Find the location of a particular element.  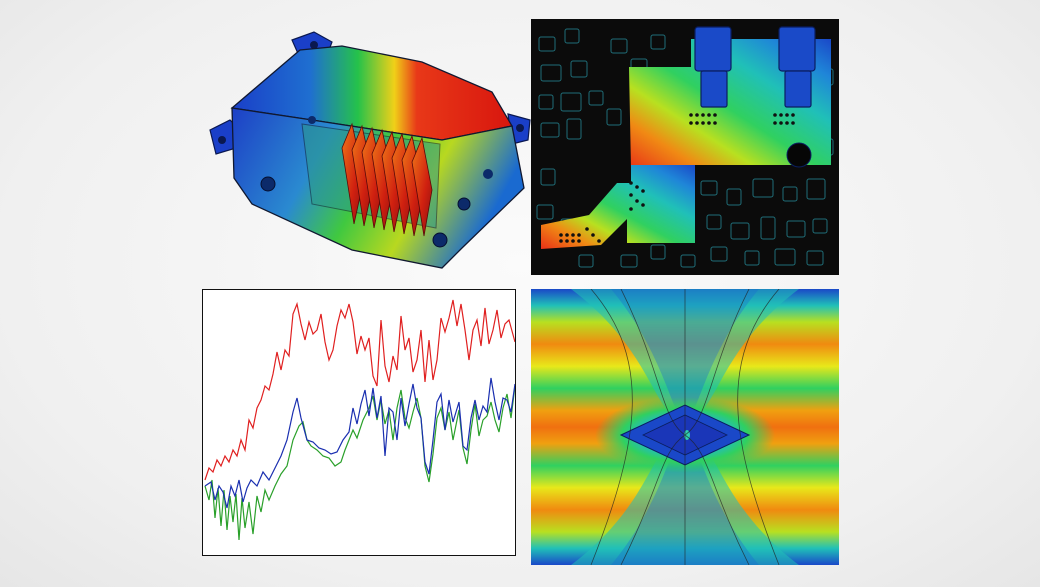

trace-red is located at coordinates (359, 390).